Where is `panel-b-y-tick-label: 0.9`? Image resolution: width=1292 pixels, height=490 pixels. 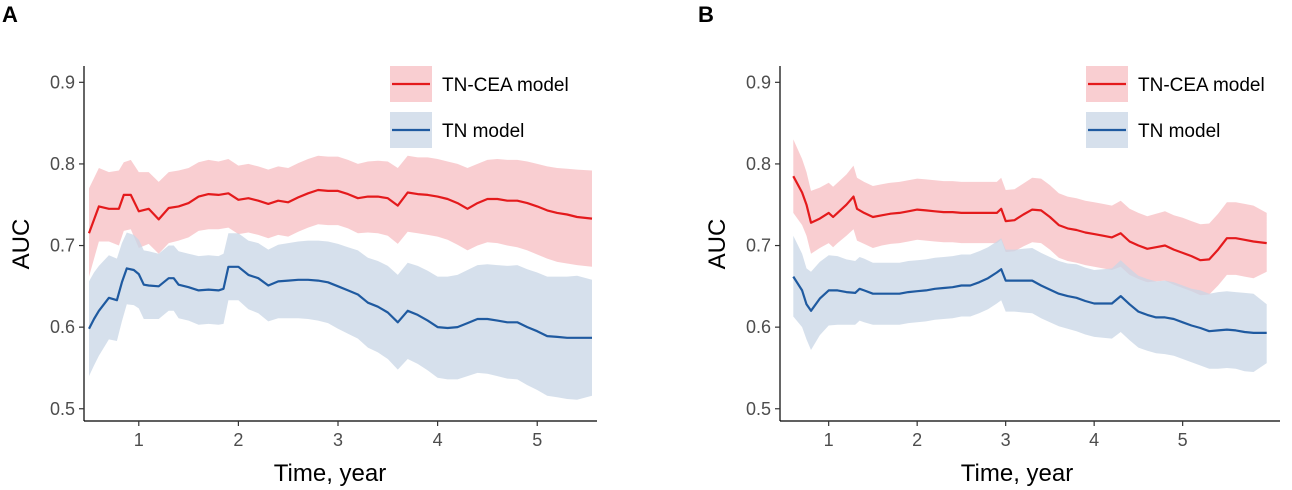
panel-b-y-tick-label: 0.9 is located at coordinates (758, 82).